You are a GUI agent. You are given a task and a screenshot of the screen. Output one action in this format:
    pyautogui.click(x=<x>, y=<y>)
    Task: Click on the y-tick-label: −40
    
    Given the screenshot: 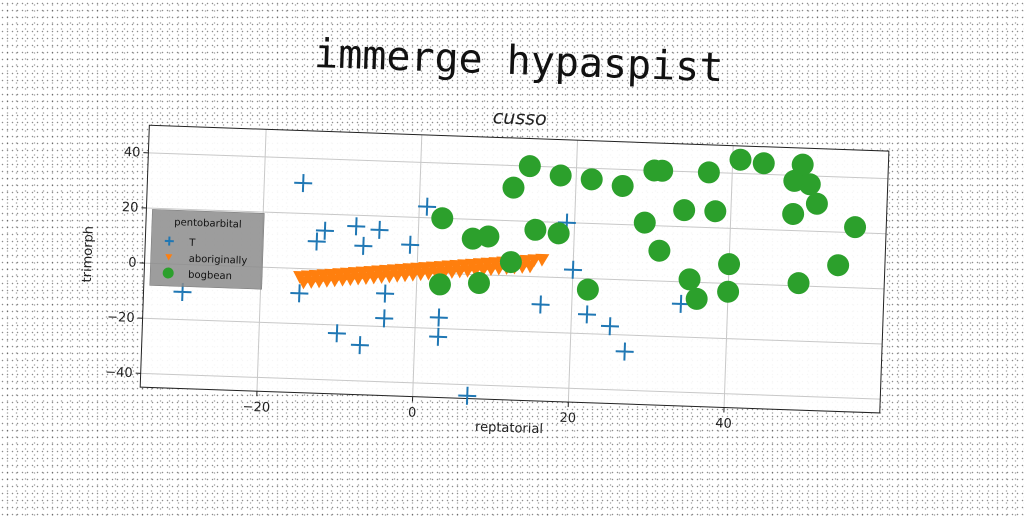 What is the action you would take?
    pyautogui.click(x=119, y=373)
    